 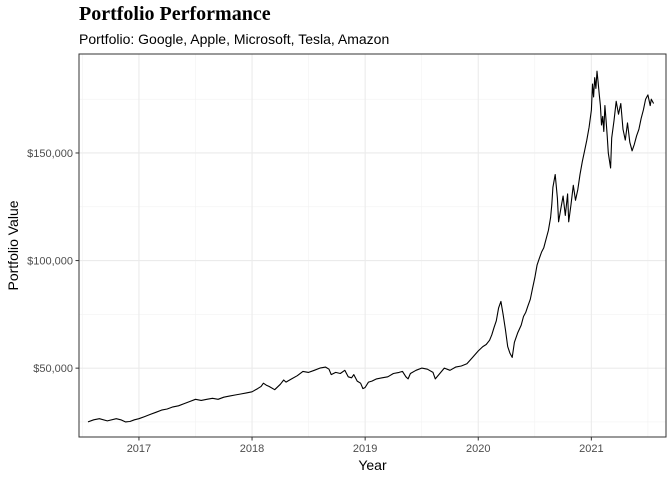 What do you see at coordinates (50, 154) in the screenshot?
I see `y-tick-label: $150,000` at bounding box center [50, 154].